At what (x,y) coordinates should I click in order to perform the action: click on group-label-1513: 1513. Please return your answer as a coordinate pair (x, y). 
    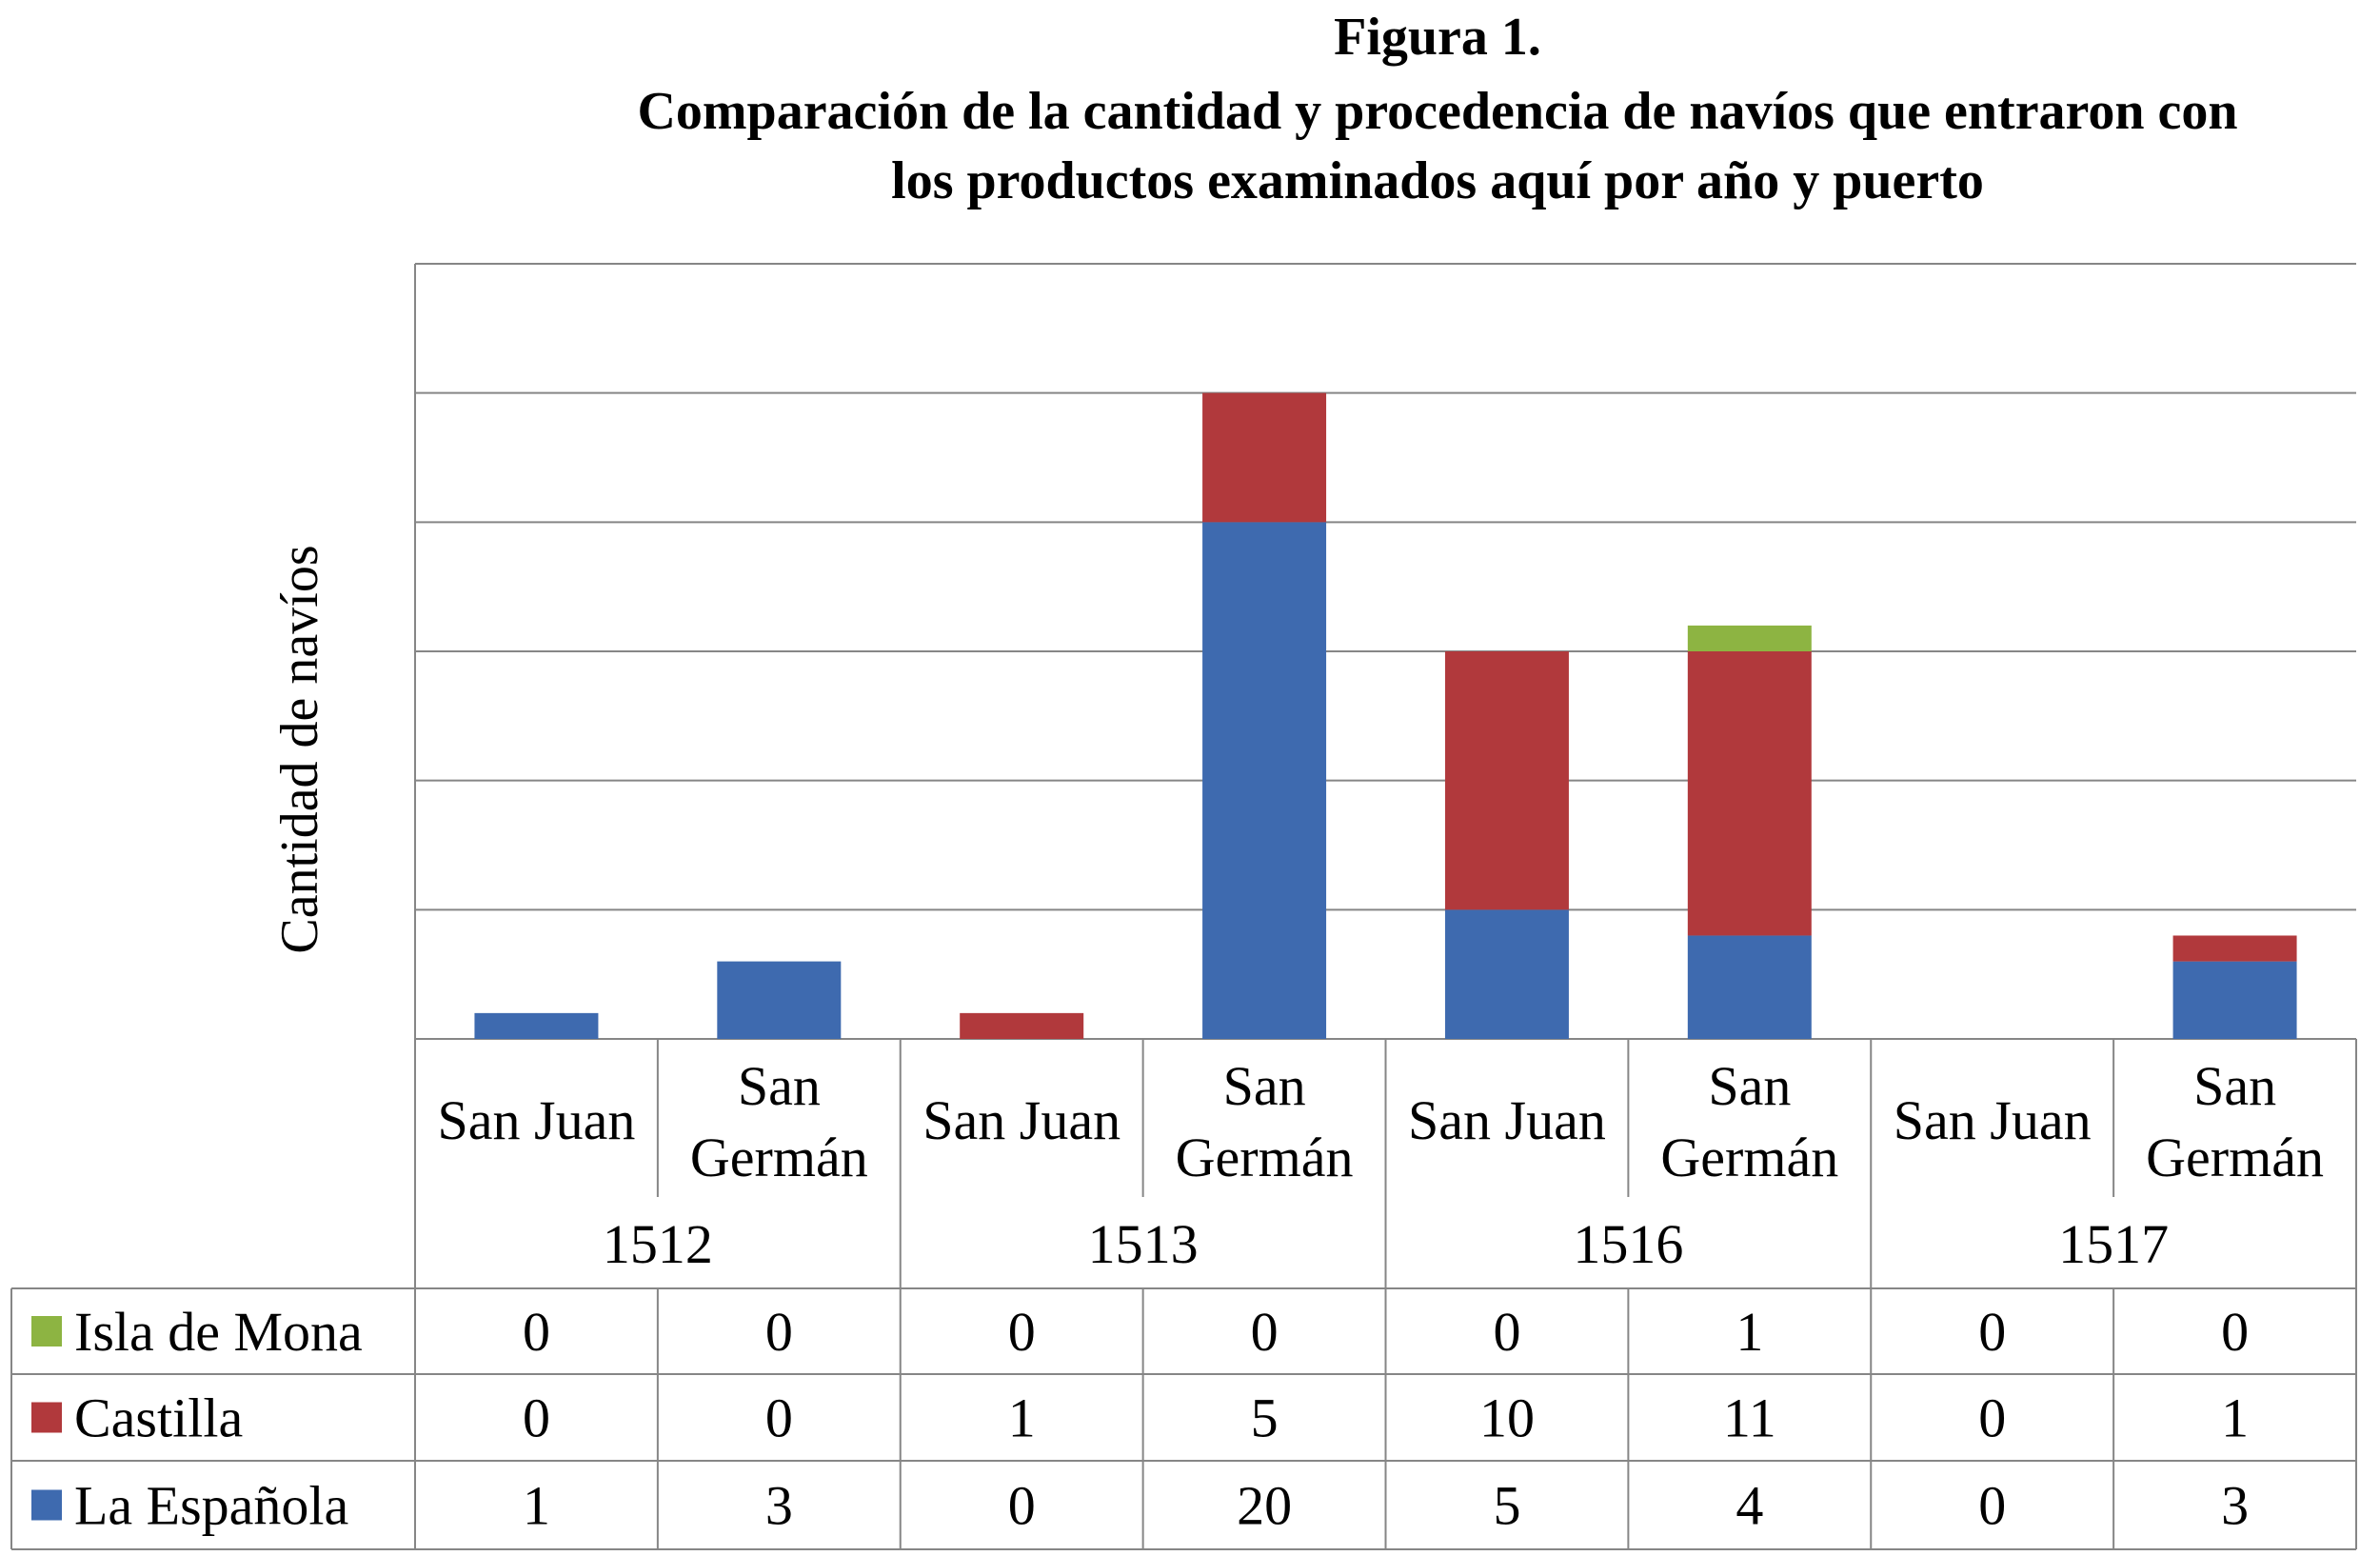
    Looking at the image, I should click on (1143, 1244).